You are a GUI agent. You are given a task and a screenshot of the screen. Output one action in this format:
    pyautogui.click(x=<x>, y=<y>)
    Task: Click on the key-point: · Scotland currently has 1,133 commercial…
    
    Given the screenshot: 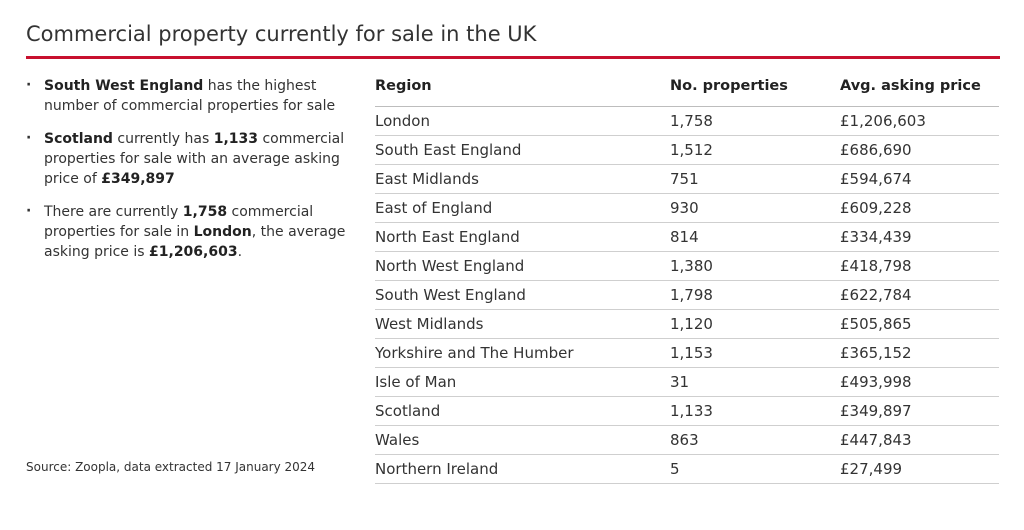 What is the action you would take?
    pyautogui.click(x=186, y=159)
    